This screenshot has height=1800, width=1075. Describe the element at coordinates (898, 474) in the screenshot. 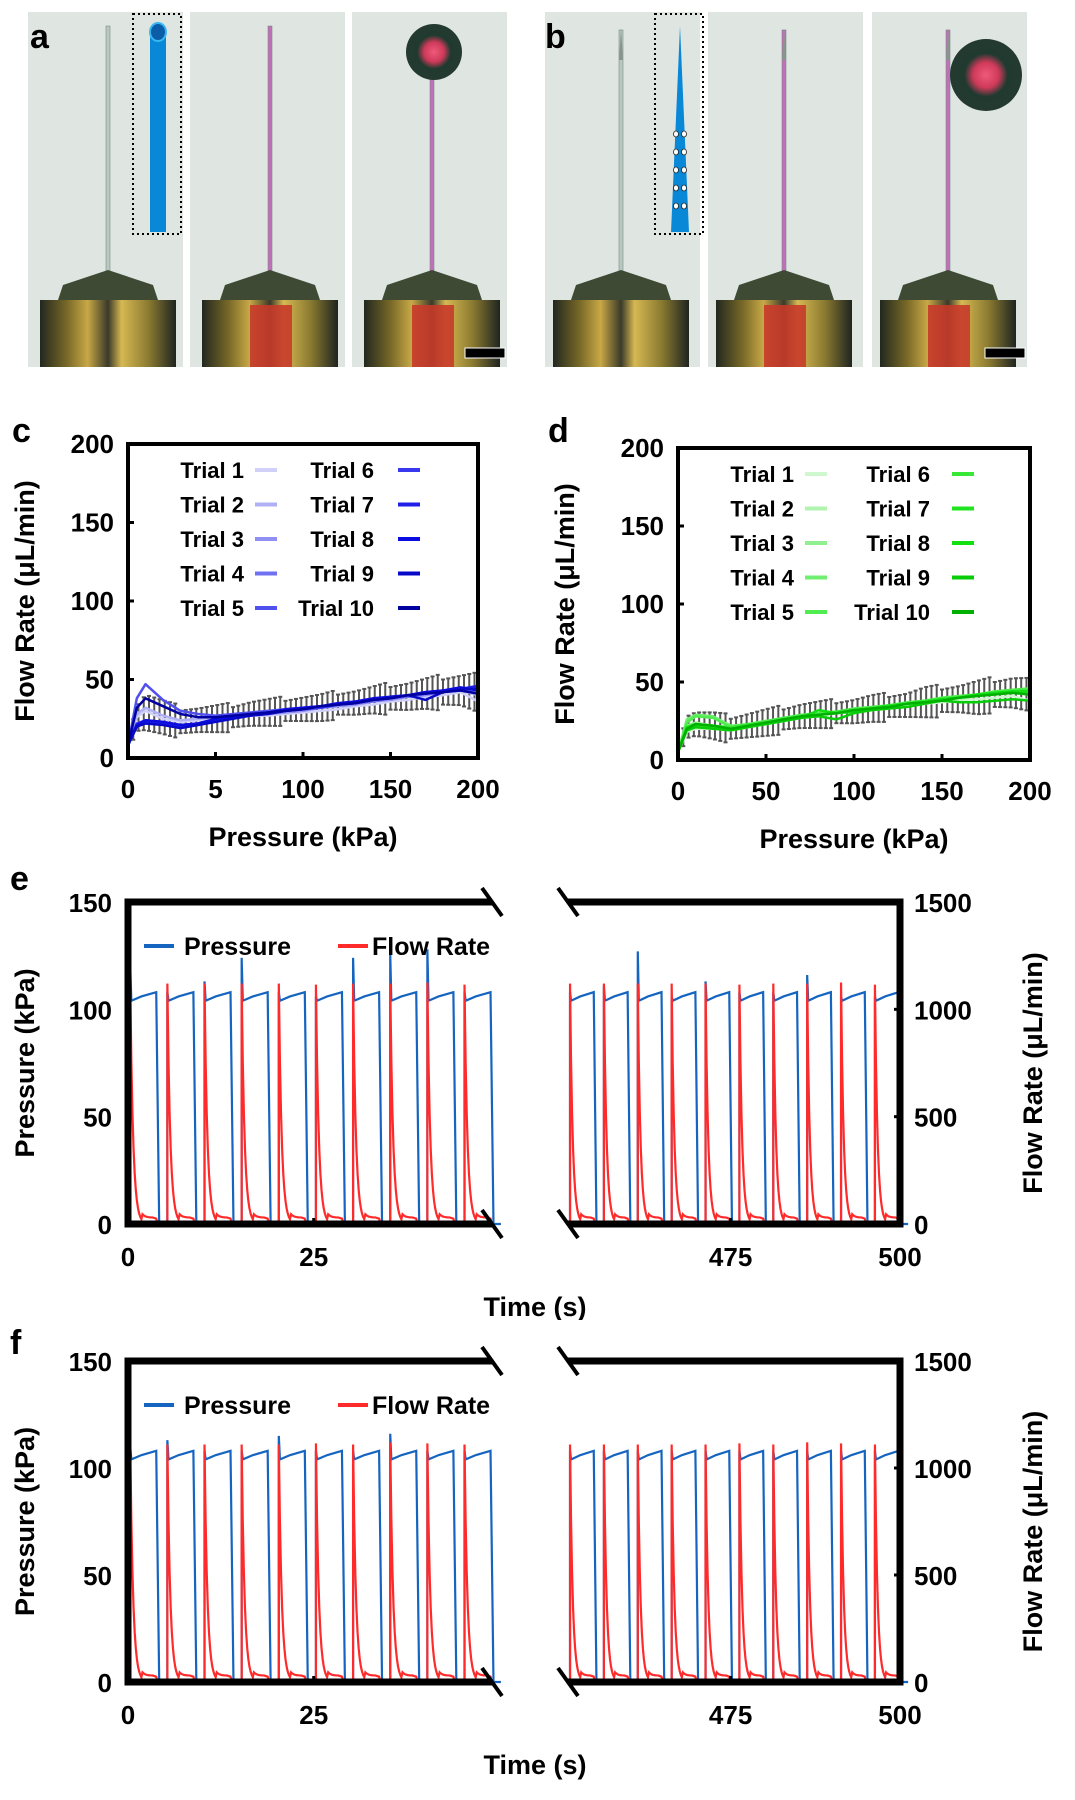

I see `legend-label: Trial 6` at that location.